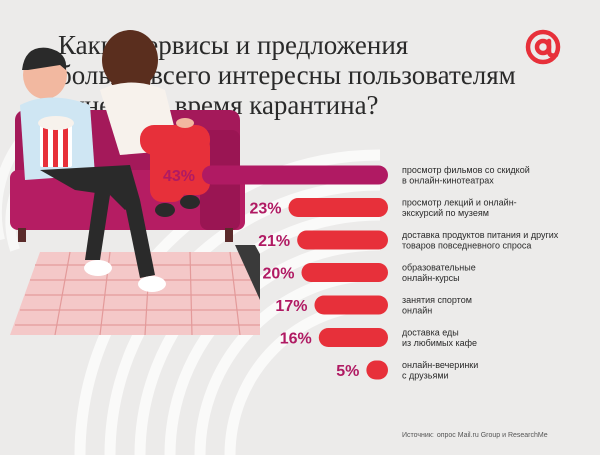 This screenshot has height=455, width=600. I want to click on category-label-3-line-2: товаров повседневного спроса, so click(466, 246).